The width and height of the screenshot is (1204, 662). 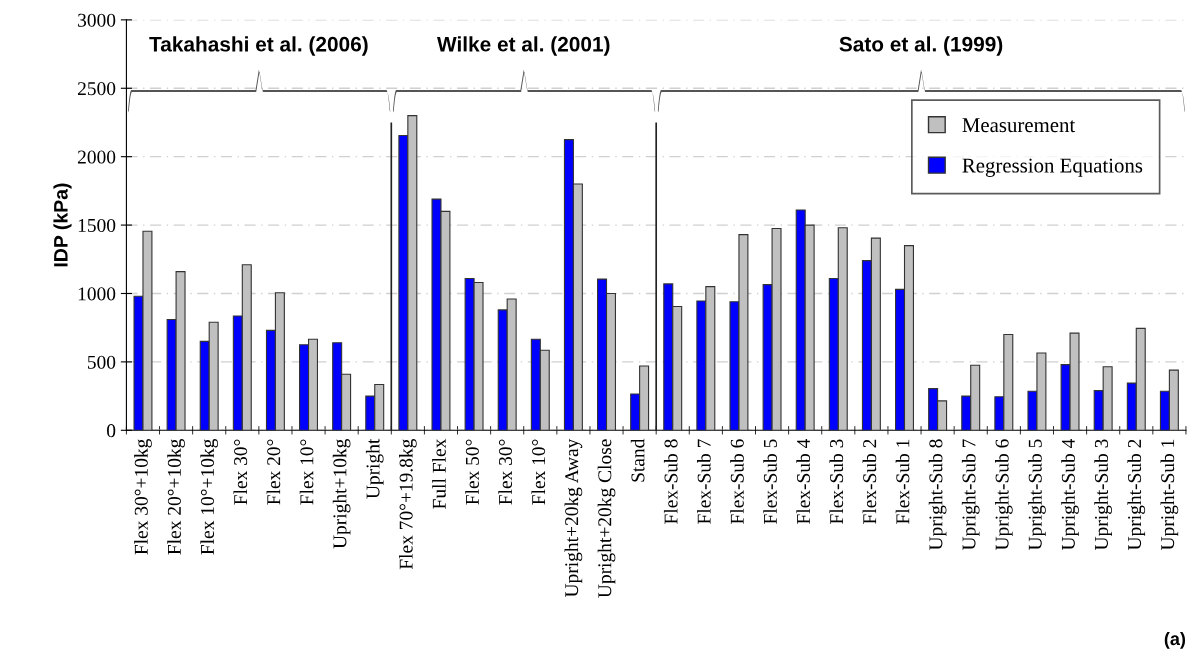 What do you see at coordinates (439, 473) in the screenshot?
I see `x-tick-label: Full Flex` at bounding box center [439, 473].